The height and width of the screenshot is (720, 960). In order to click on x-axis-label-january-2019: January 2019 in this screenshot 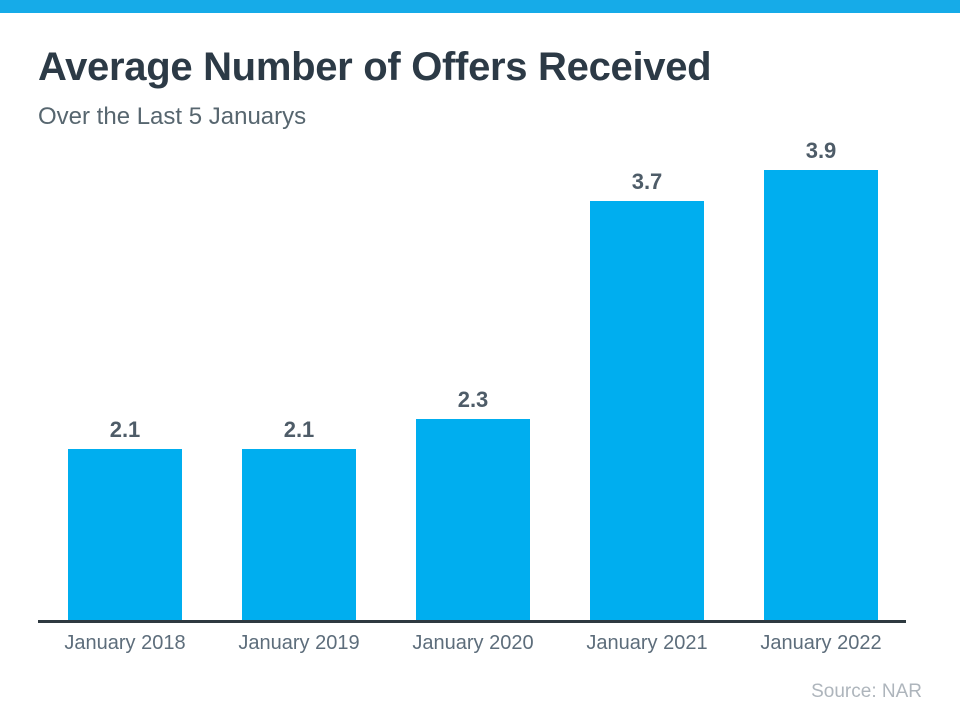, I will do `click(299, 643)`.